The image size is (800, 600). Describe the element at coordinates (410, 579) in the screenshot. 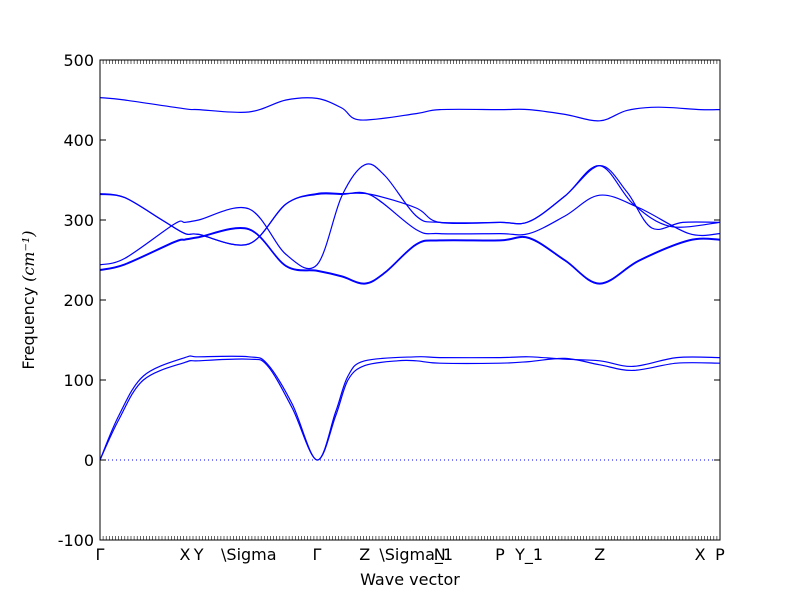

I see `x-axis-label: Wave vector` at that location.